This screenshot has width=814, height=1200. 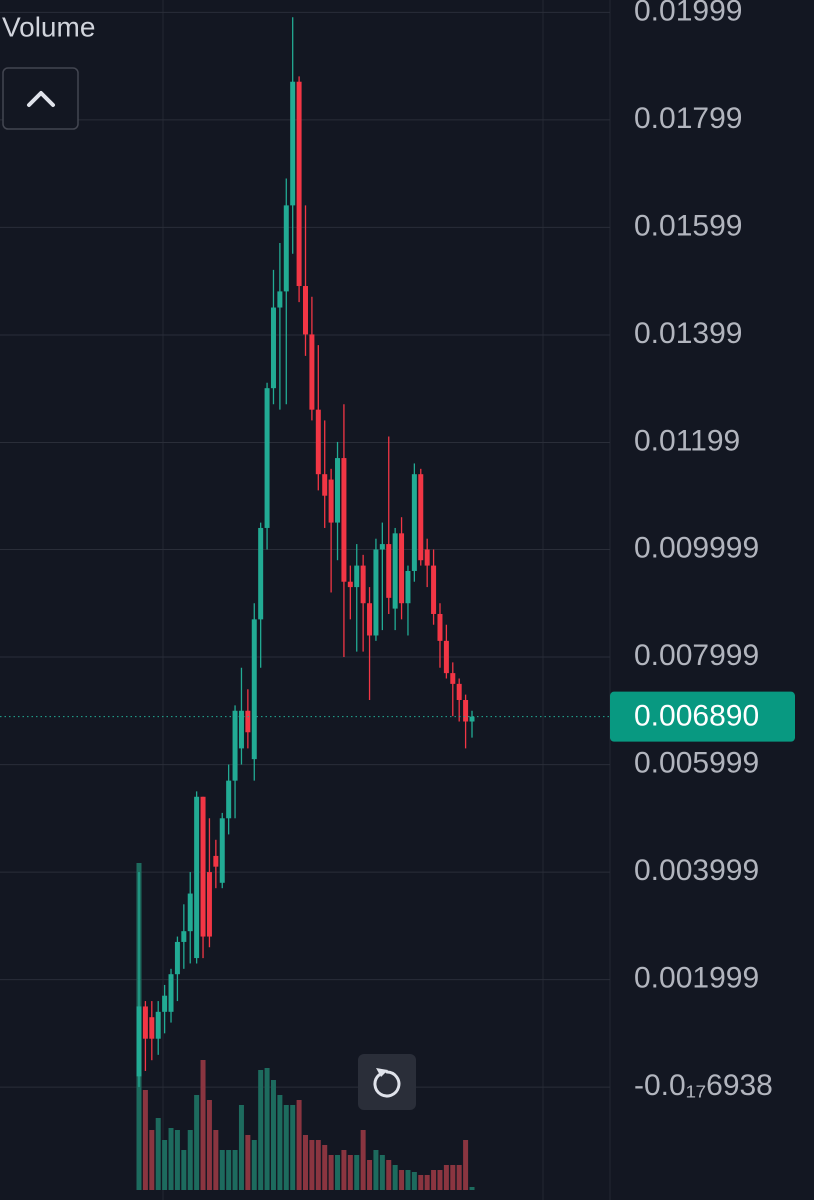 I want to click on reset-button-frame, so click(x=387, y=1082).